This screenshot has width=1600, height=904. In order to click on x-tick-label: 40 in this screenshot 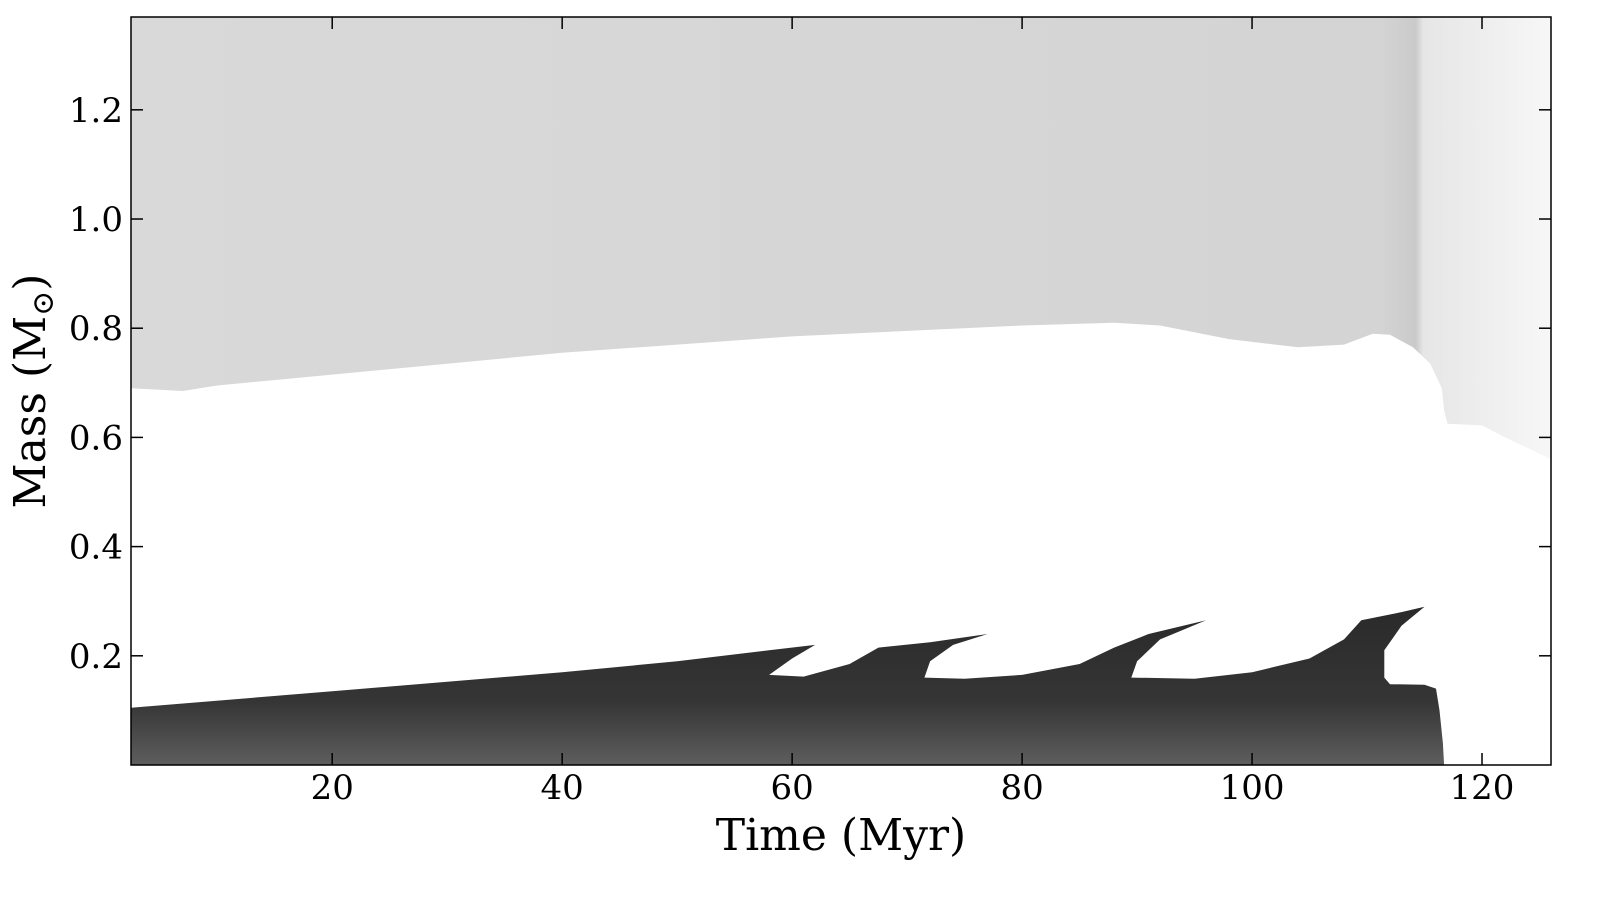, I will do `click(562, 788)`.